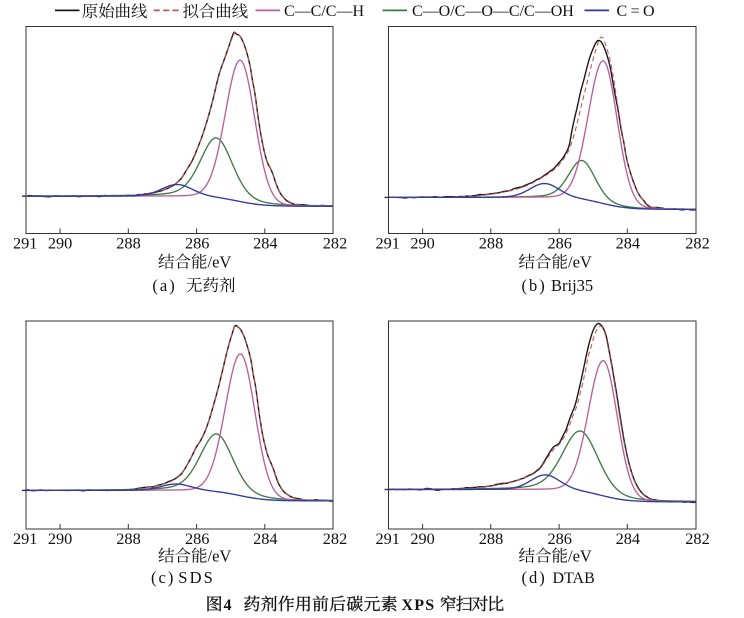 The image size is (744, 618). I want to click on svg-text: 4, so click(228, 605).